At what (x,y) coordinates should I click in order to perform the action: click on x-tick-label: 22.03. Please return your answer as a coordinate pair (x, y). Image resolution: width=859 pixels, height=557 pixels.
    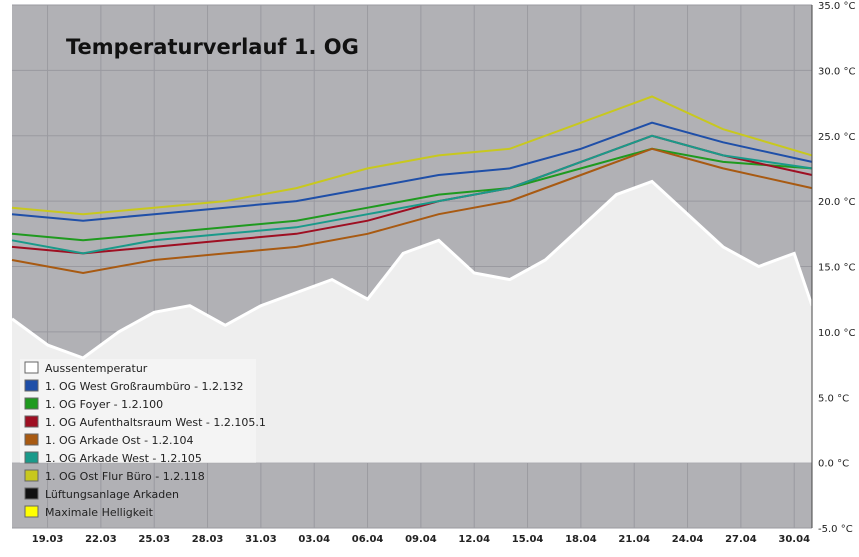
    Looking at the image, I should click on (101, 539).